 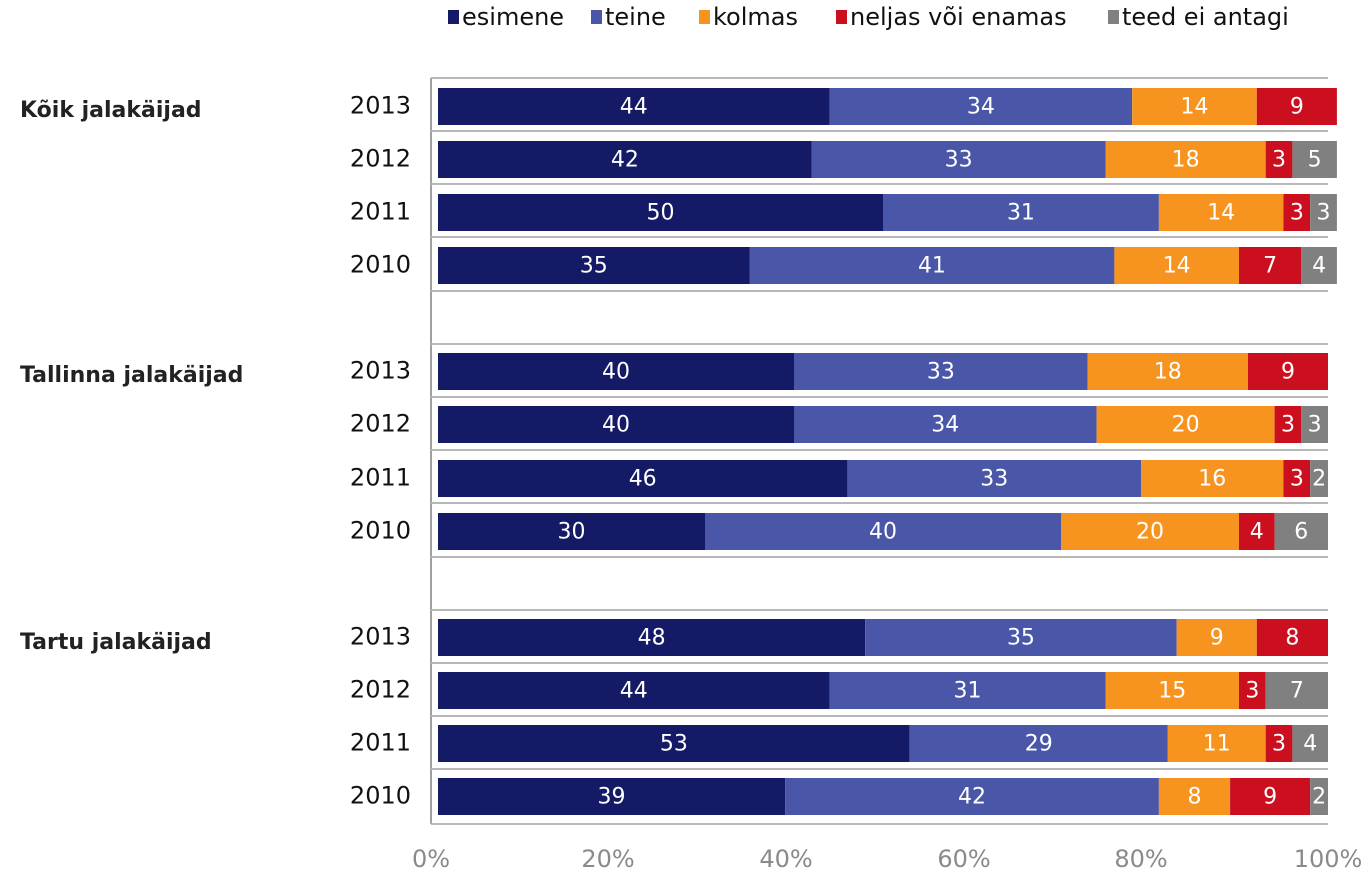 What do you see at coordinates (1328, 859) in the screenshot?
I see `x-tick-label: 100%` at bounding box center [1328, 859].